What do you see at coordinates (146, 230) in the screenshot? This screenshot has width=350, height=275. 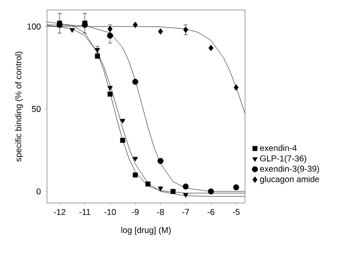 I see `x-axis-title: log [drug] (M)` at bounding box center [146, 230].